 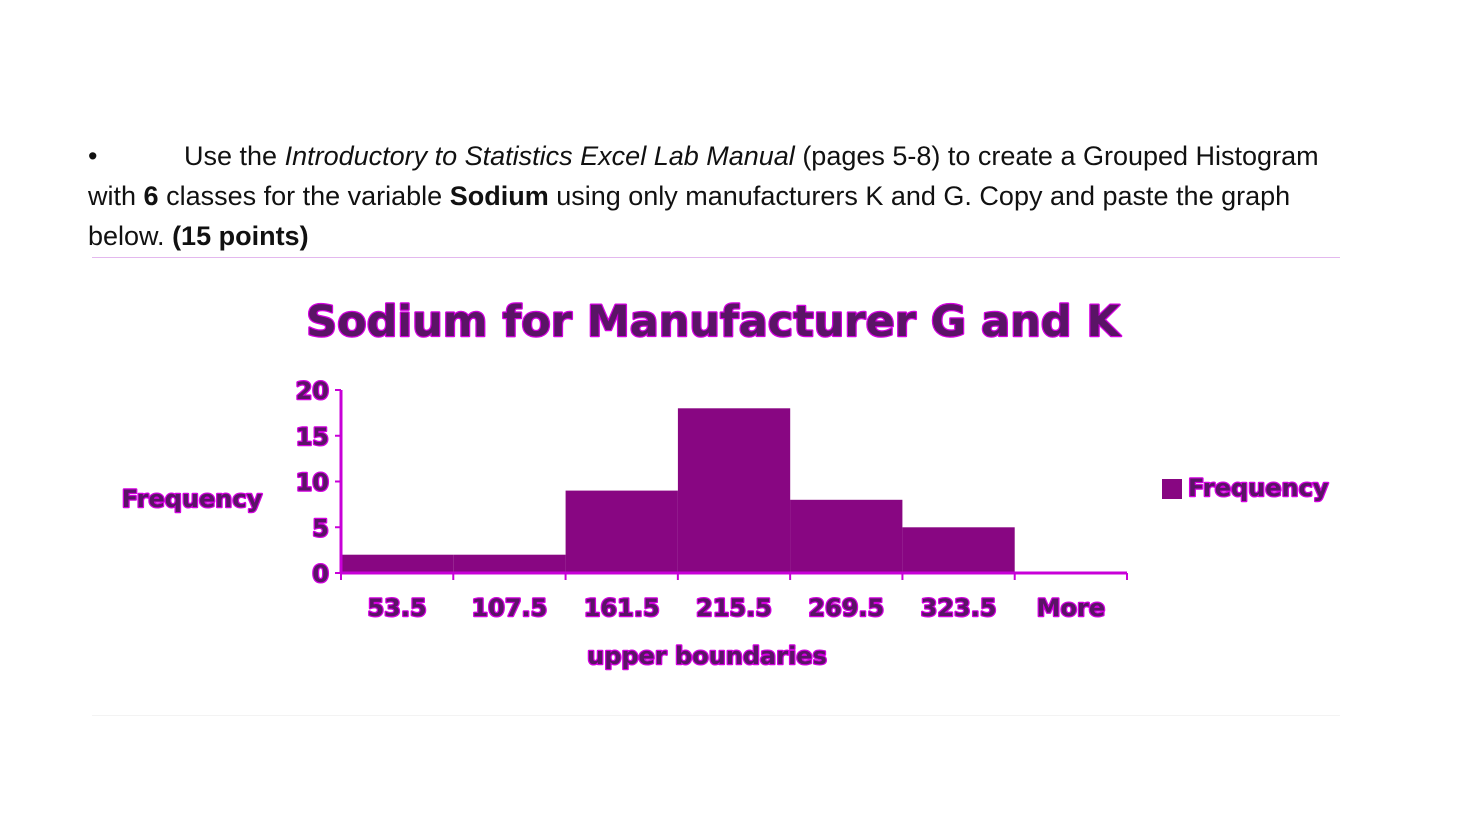 I want to click on y-axis-title: Frequency, so click(x=192, y=499).